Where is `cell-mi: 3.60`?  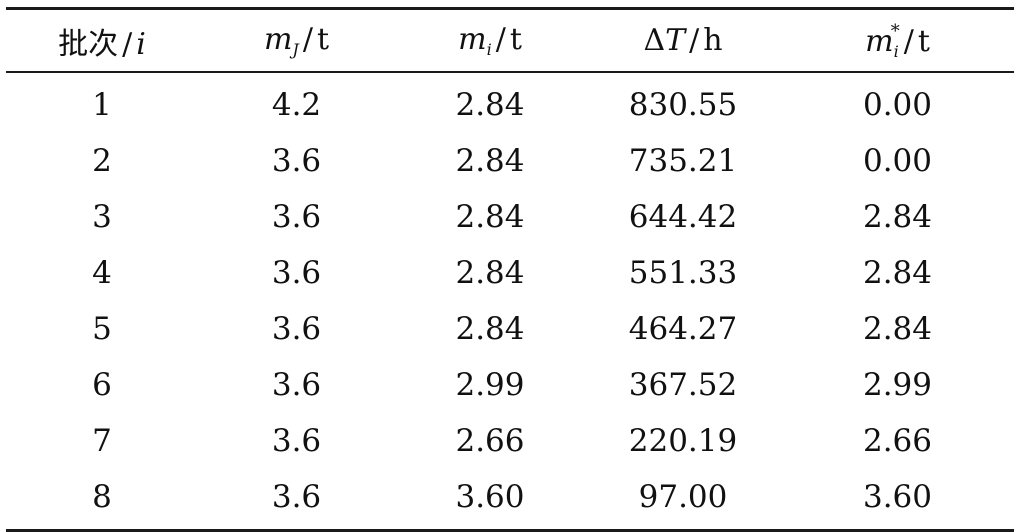 cell-mi: 3.60 is located at coordinates (490, 497).